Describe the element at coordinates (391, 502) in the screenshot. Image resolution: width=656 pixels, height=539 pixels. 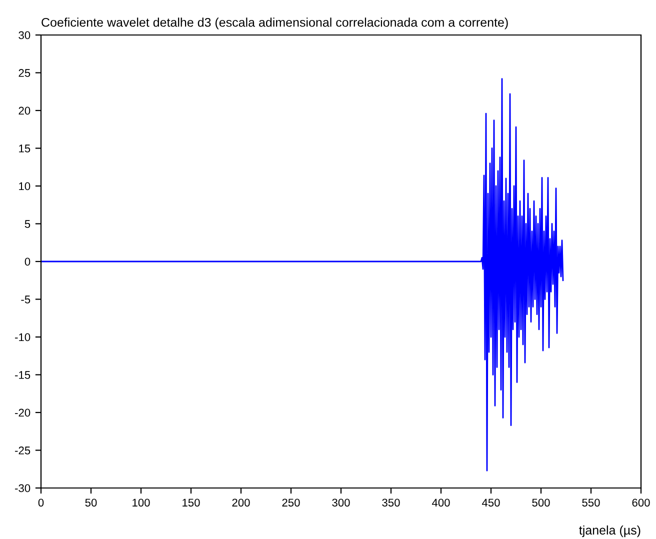
I see `x-tick-label: 350` at that location.